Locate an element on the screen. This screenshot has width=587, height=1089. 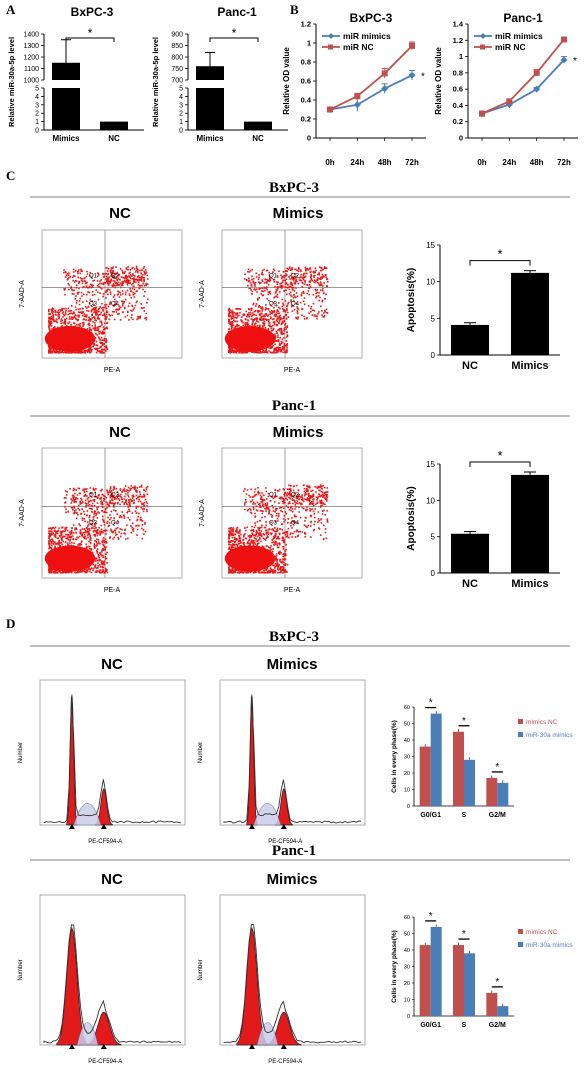
x-tick-label: G2/M is located at coordinates (497, 815).